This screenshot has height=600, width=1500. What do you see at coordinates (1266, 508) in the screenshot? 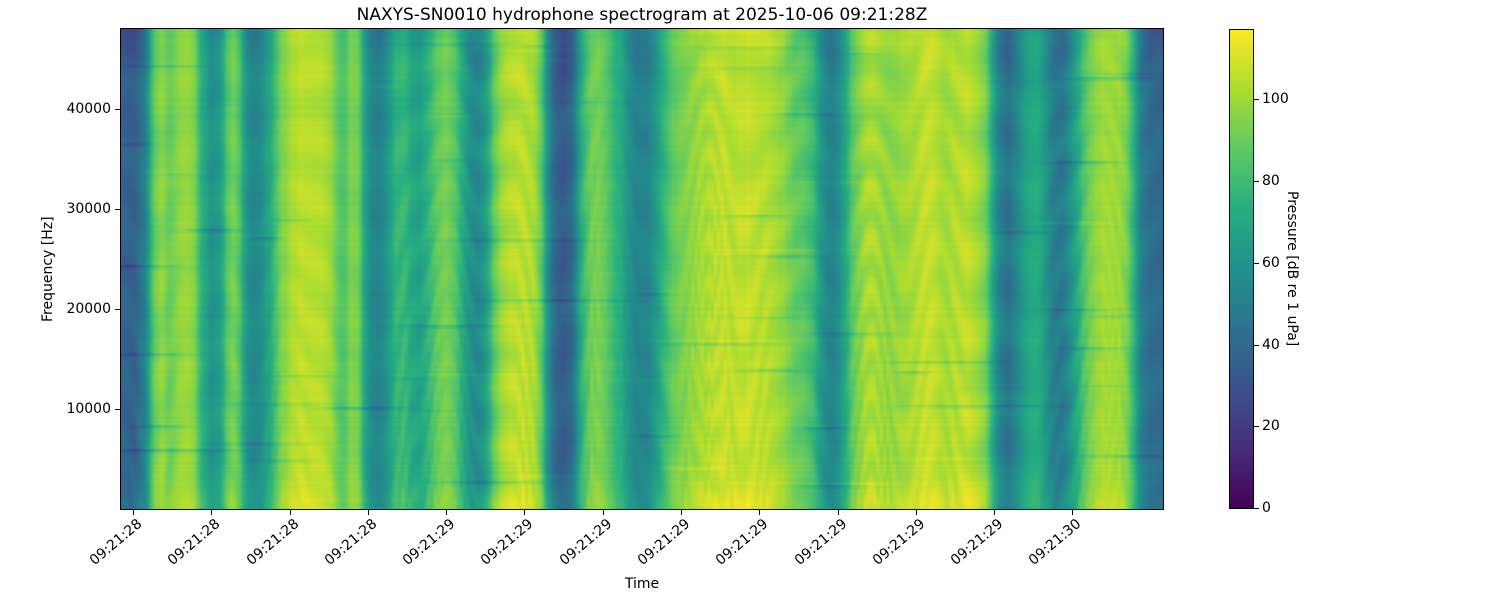
I see `colorbar-tick-label: 0` at bounding box center [1266, 508].